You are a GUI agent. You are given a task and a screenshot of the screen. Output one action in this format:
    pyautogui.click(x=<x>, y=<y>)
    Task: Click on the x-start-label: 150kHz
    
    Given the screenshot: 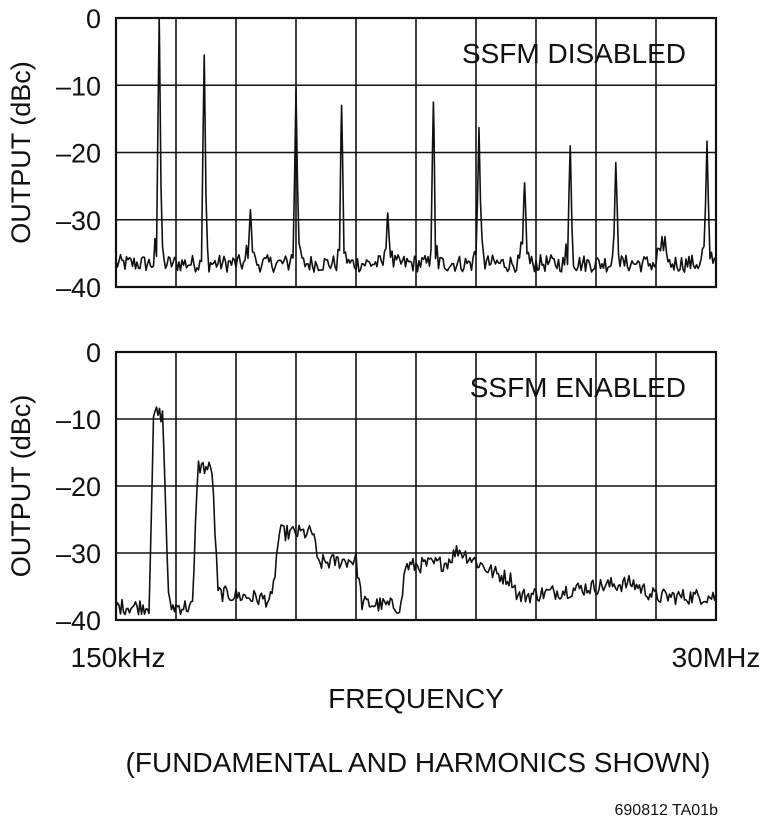 What is the action you would take?
    pyautogui.click(x=118, y=657)
    